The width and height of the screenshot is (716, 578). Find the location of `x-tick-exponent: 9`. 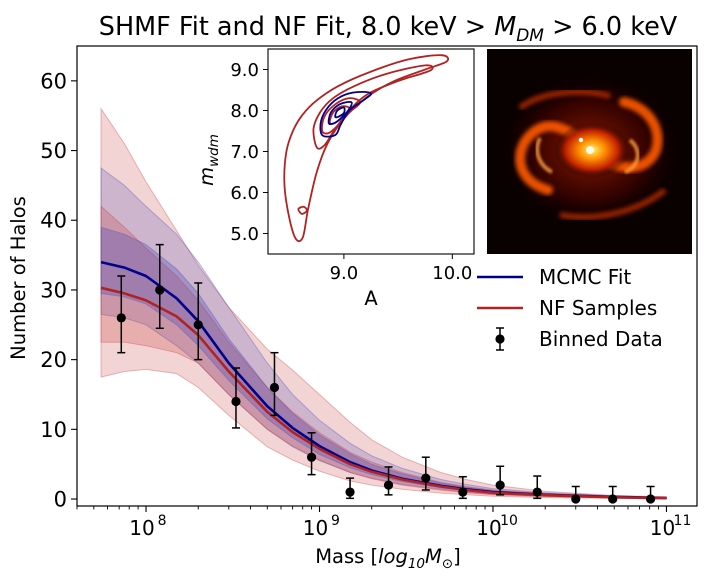

x-tick-exponent: 9 is located at coordinates (335, 521).